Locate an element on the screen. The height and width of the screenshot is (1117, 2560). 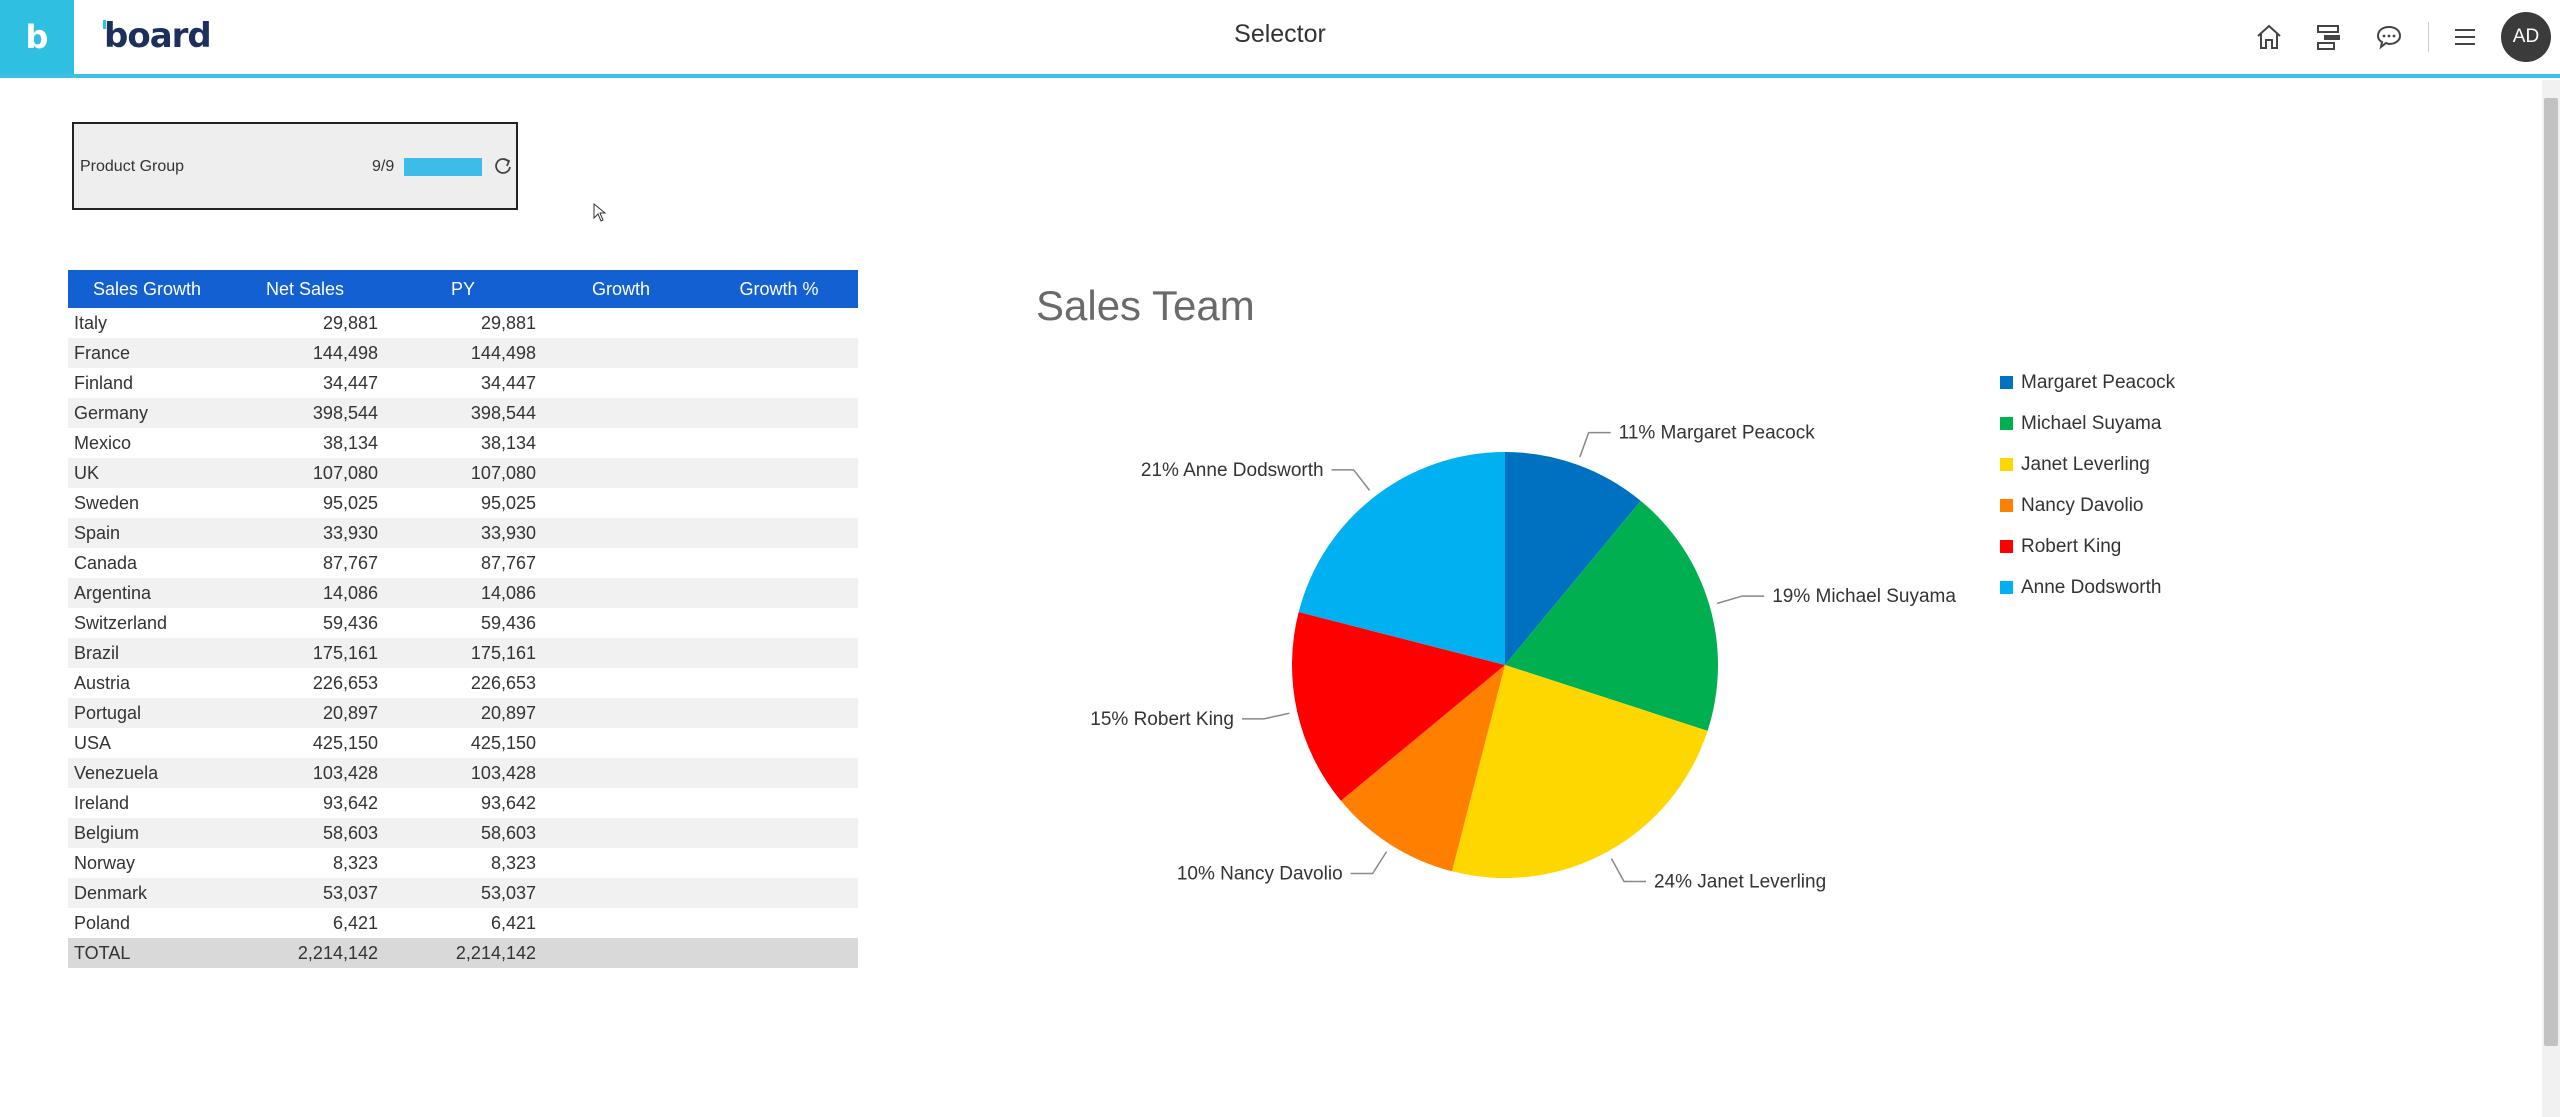
legend-item: Michael Suyama is located at coordinates (2087, 423).